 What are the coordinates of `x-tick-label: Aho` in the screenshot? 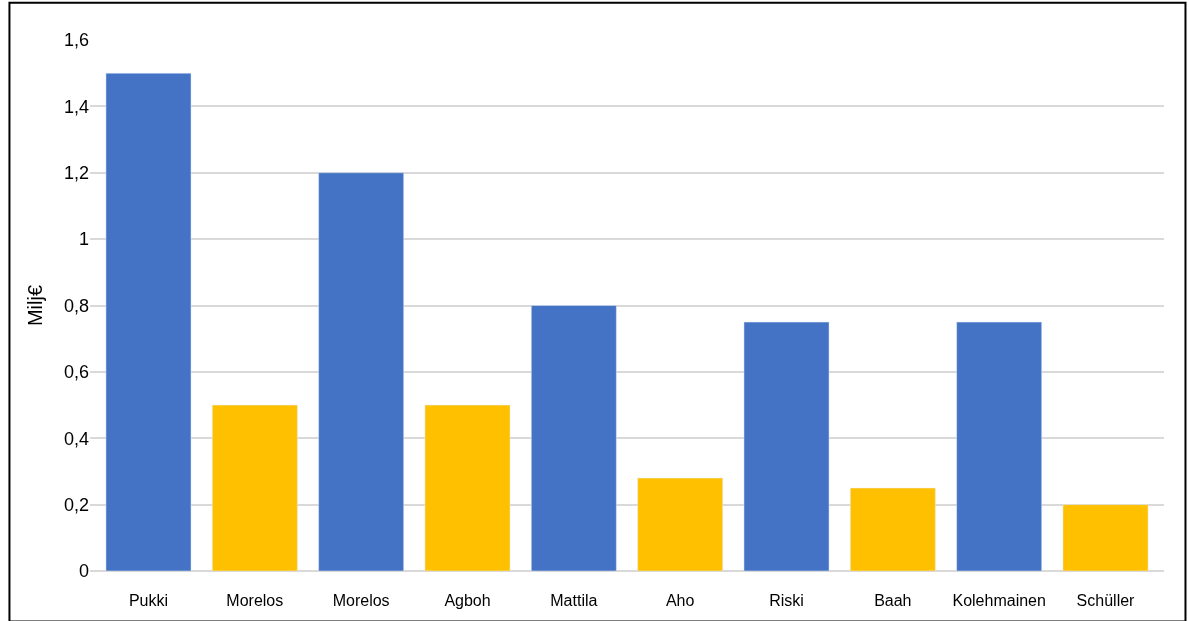 It's located at (680, 600).